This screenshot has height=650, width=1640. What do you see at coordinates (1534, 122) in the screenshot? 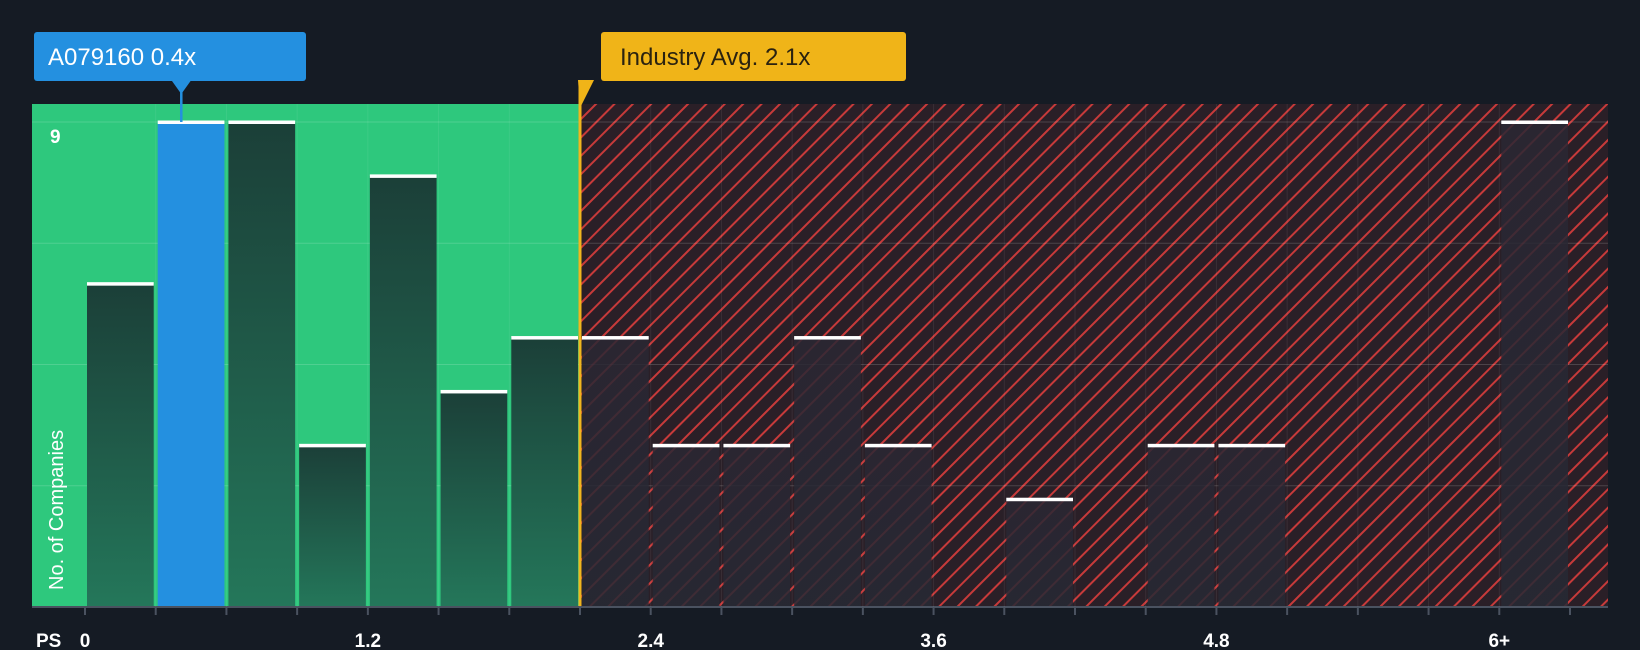
I see `bar-20-cap` at bounding box center [1534, 122].